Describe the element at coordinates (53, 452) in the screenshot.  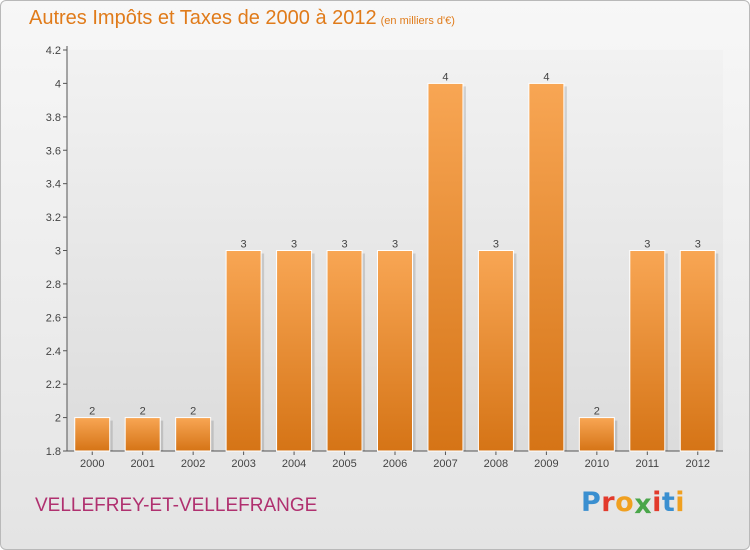
I see `y-tick-label: 1.8` at that location.